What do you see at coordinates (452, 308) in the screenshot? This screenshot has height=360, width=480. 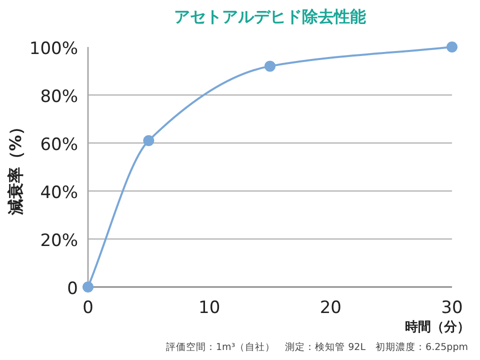 I see `x-tick-label: 30` at bounding box center [452, 308].